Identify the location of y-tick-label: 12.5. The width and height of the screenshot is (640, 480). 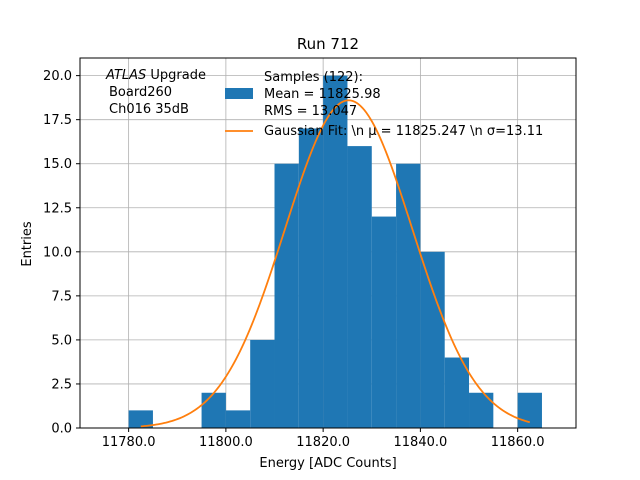
(57, 208).